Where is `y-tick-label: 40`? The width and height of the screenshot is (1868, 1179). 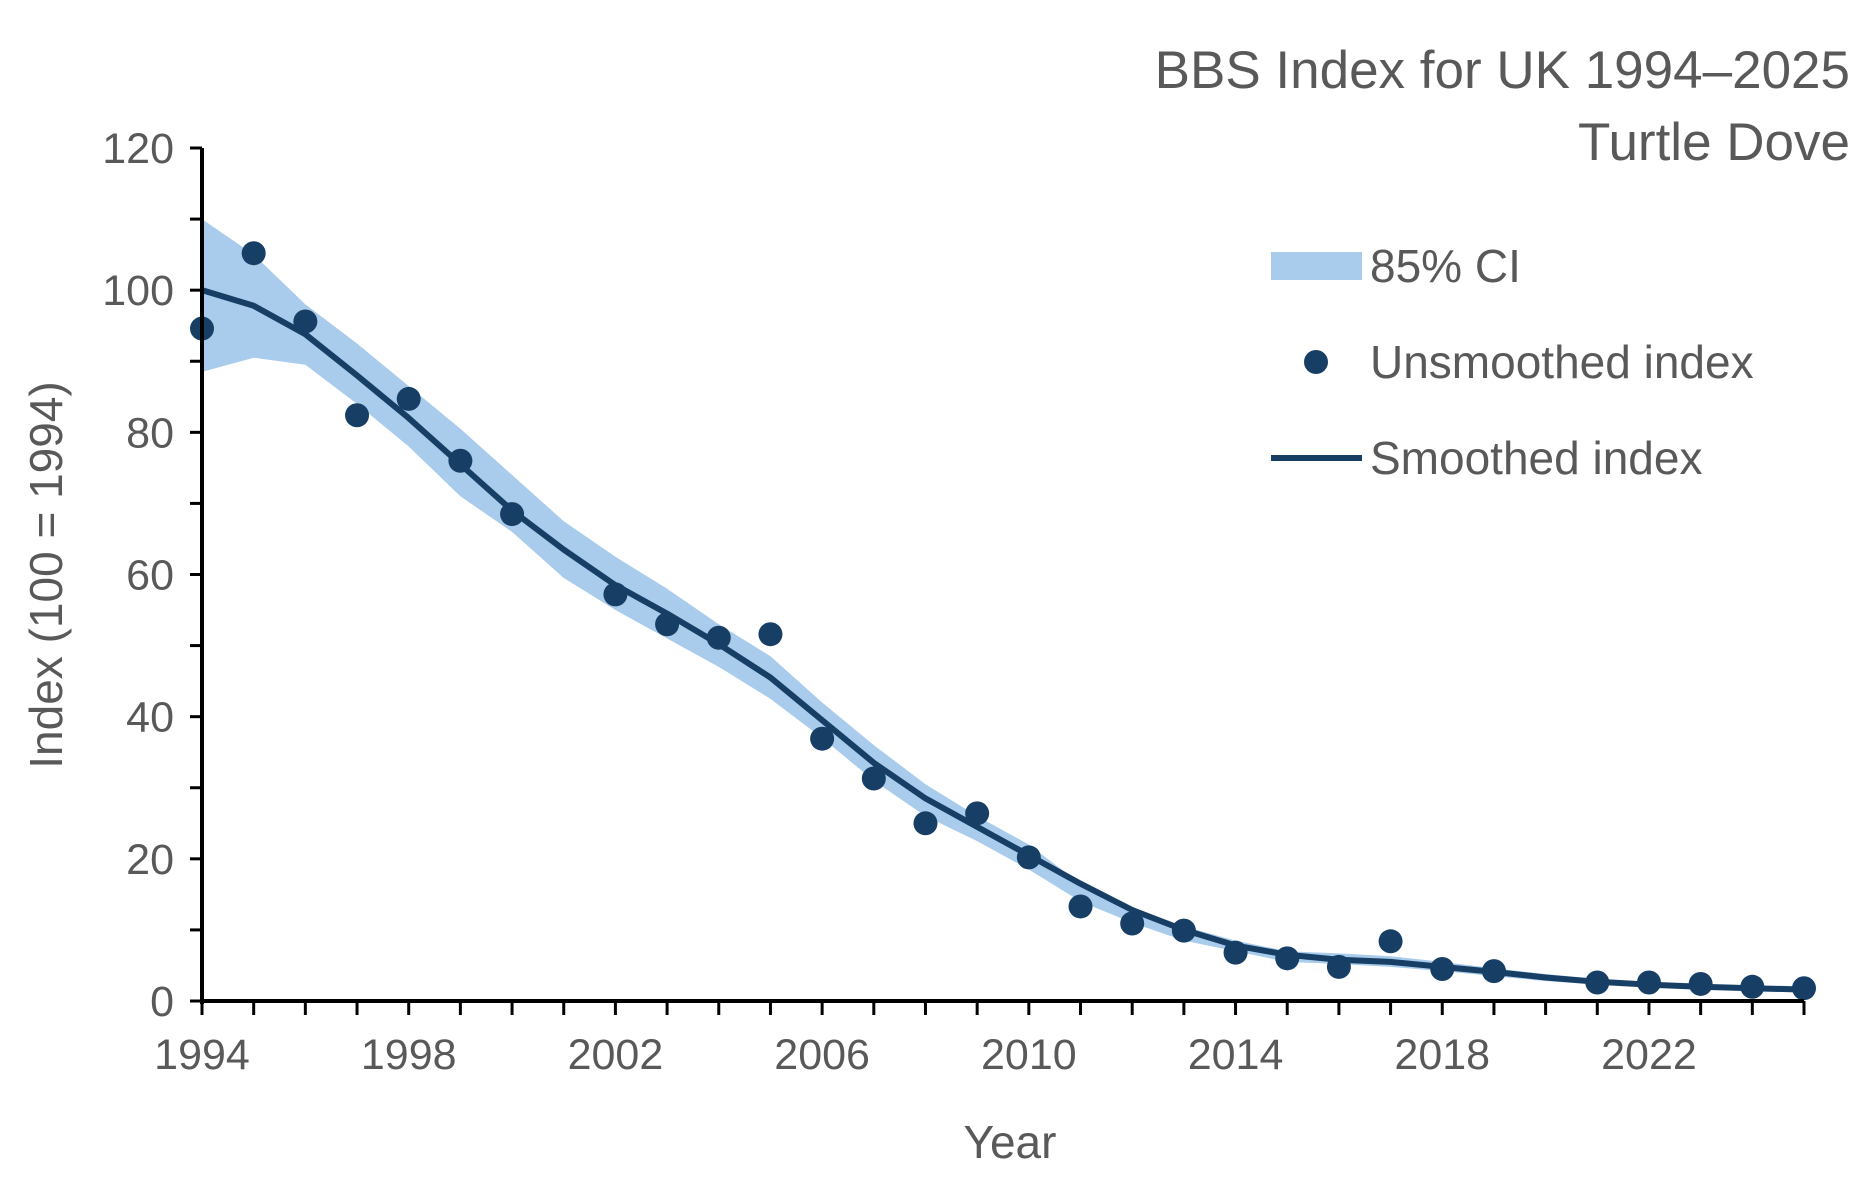 y-tick-label: 40 is located at coordinates (150, 718).